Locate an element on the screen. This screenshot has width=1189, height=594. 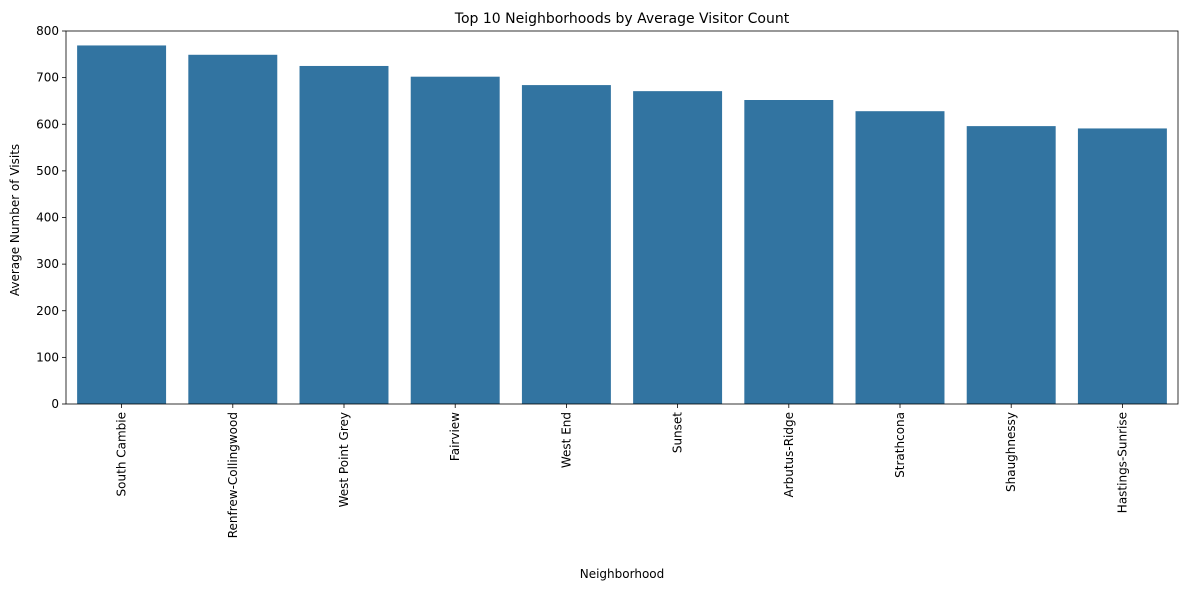
y-tick-label: 200 is located at coordinates (47, 311).